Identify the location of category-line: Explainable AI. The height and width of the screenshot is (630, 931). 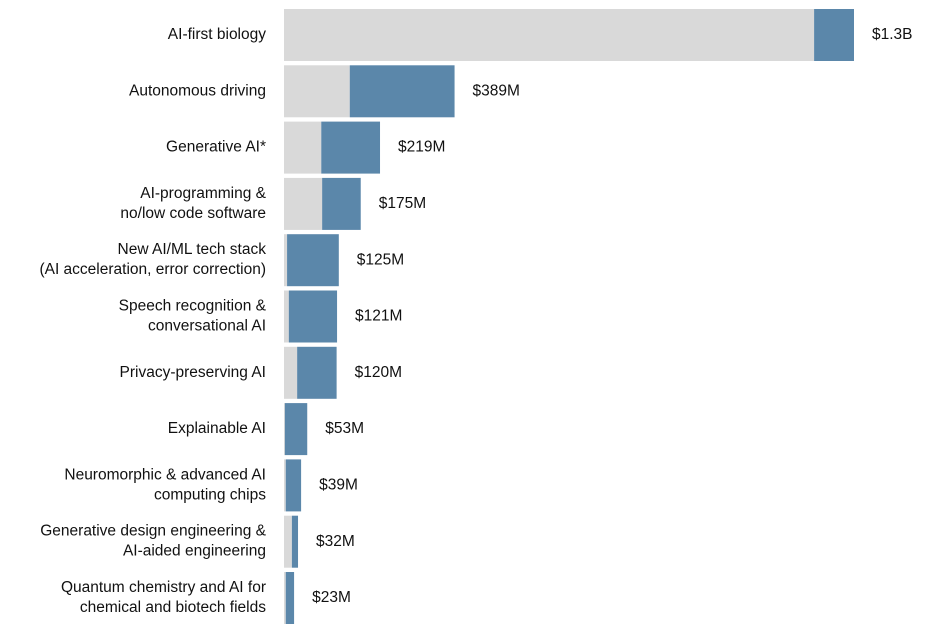
(217, 428).